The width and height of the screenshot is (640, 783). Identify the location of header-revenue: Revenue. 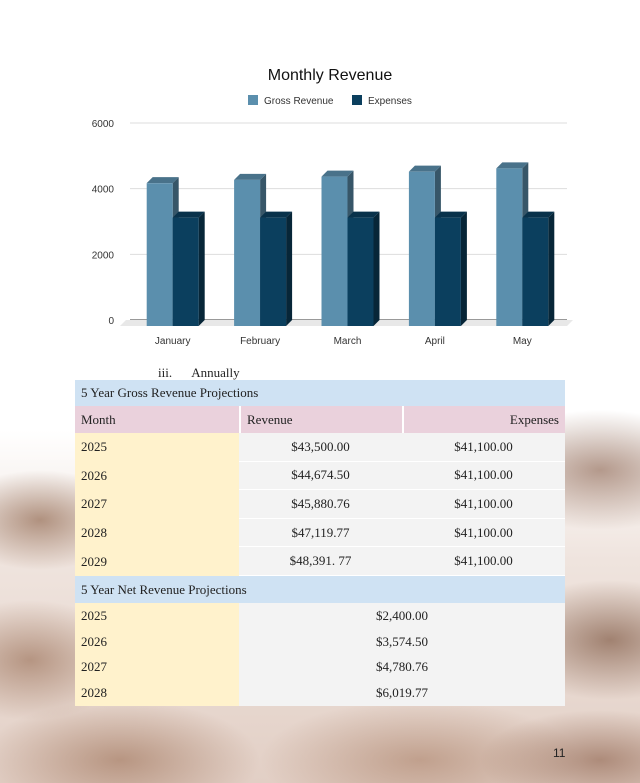
(320, 419).